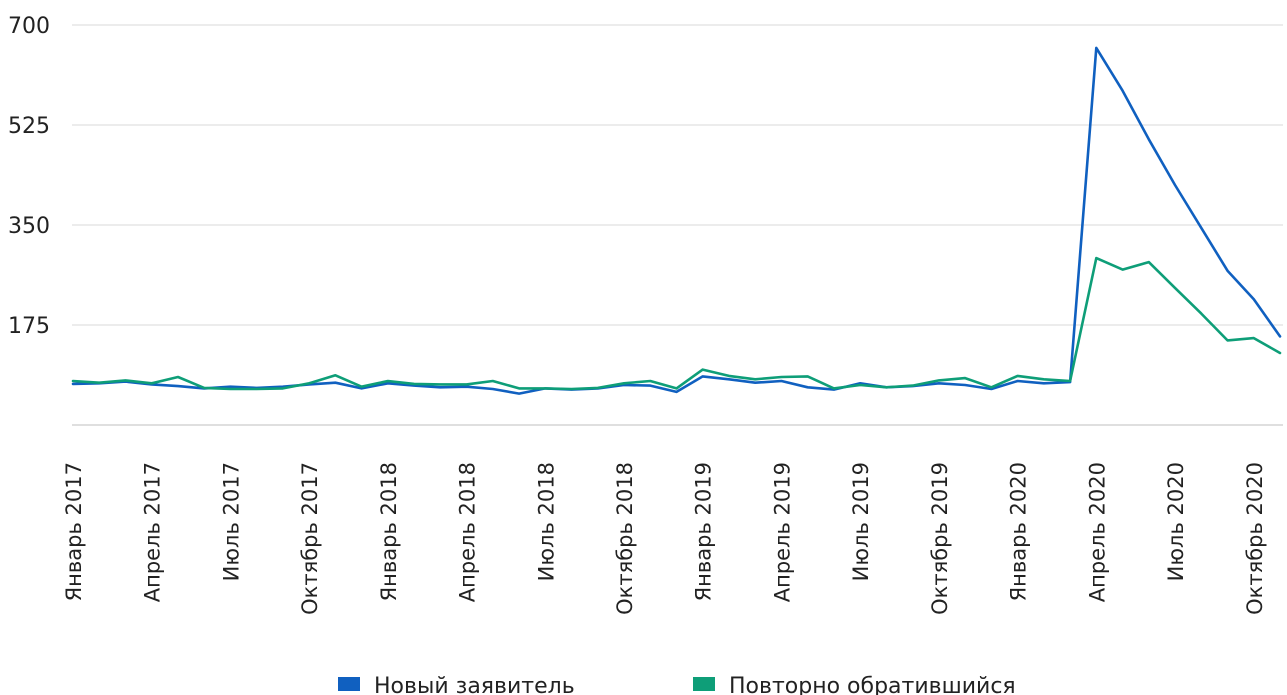 This screenshot has height=695, width=1287. I want to click on y-tick-label-0: 175, so click(29, 326).